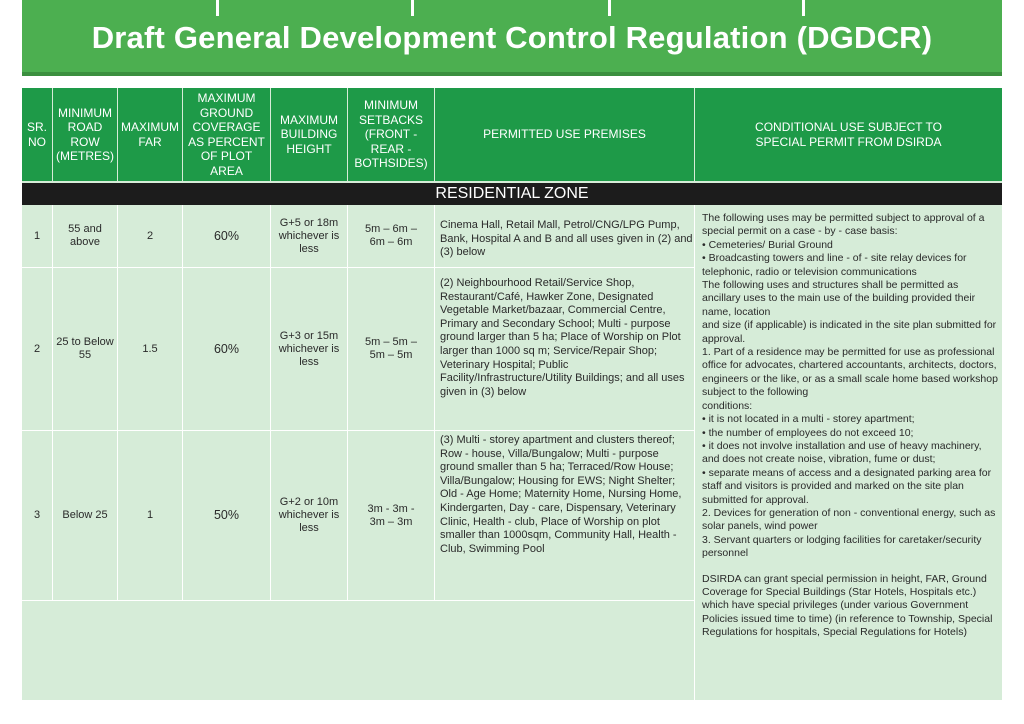 The height and width of the screenshot is (724, 1024). Describe the element at coordinates (85, 515) in the screenshot. I see `cell-road: Below 25` at that location.